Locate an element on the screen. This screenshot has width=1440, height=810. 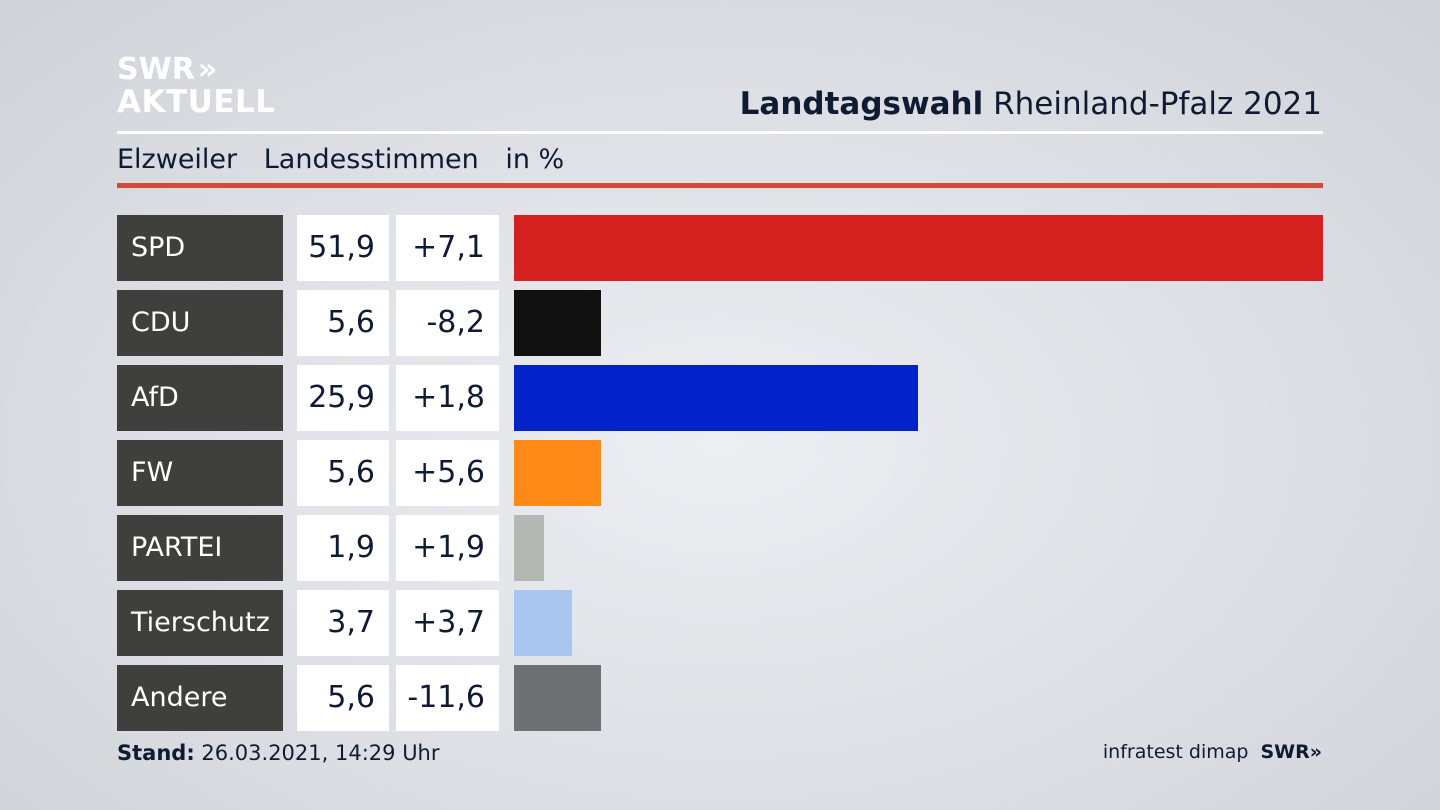
bar-andere is located at coordinates (557, 698).